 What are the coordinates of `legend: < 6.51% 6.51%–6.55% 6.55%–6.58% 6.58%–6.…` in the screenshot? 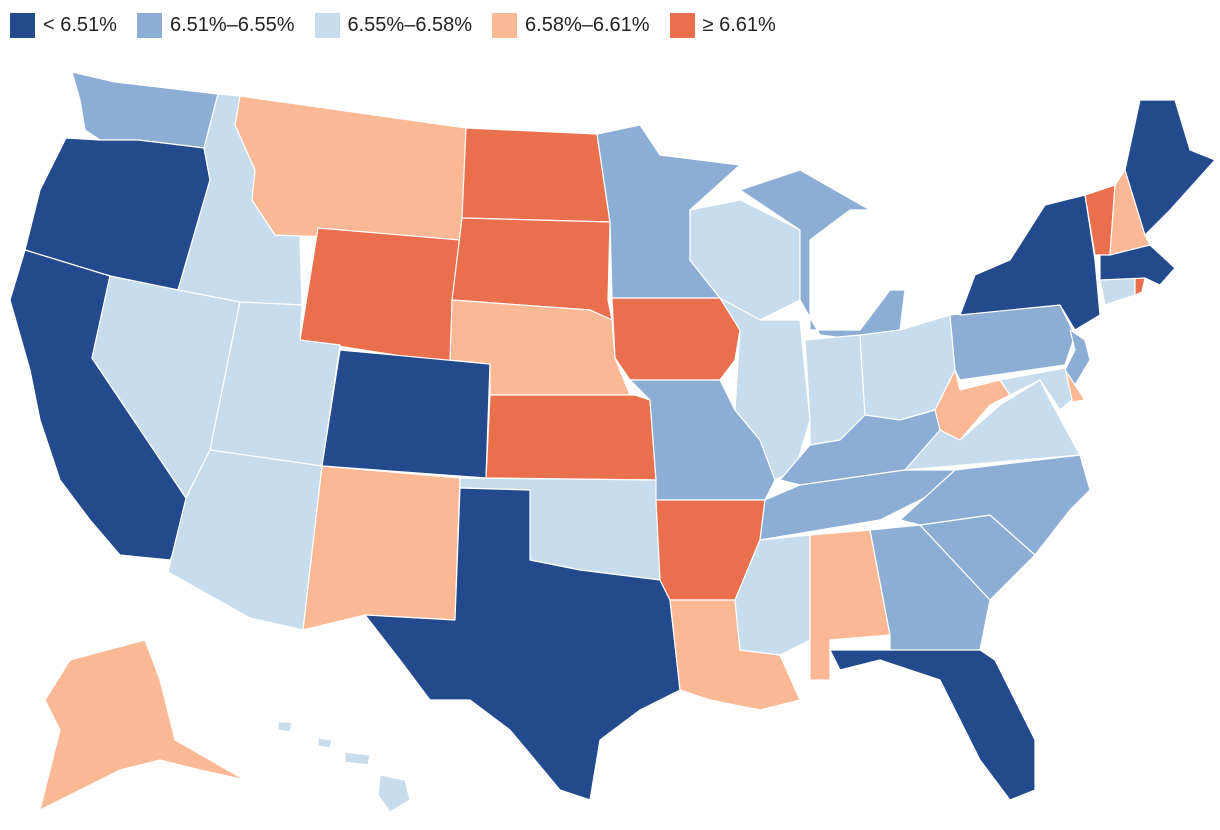 It's located at (403, 25).